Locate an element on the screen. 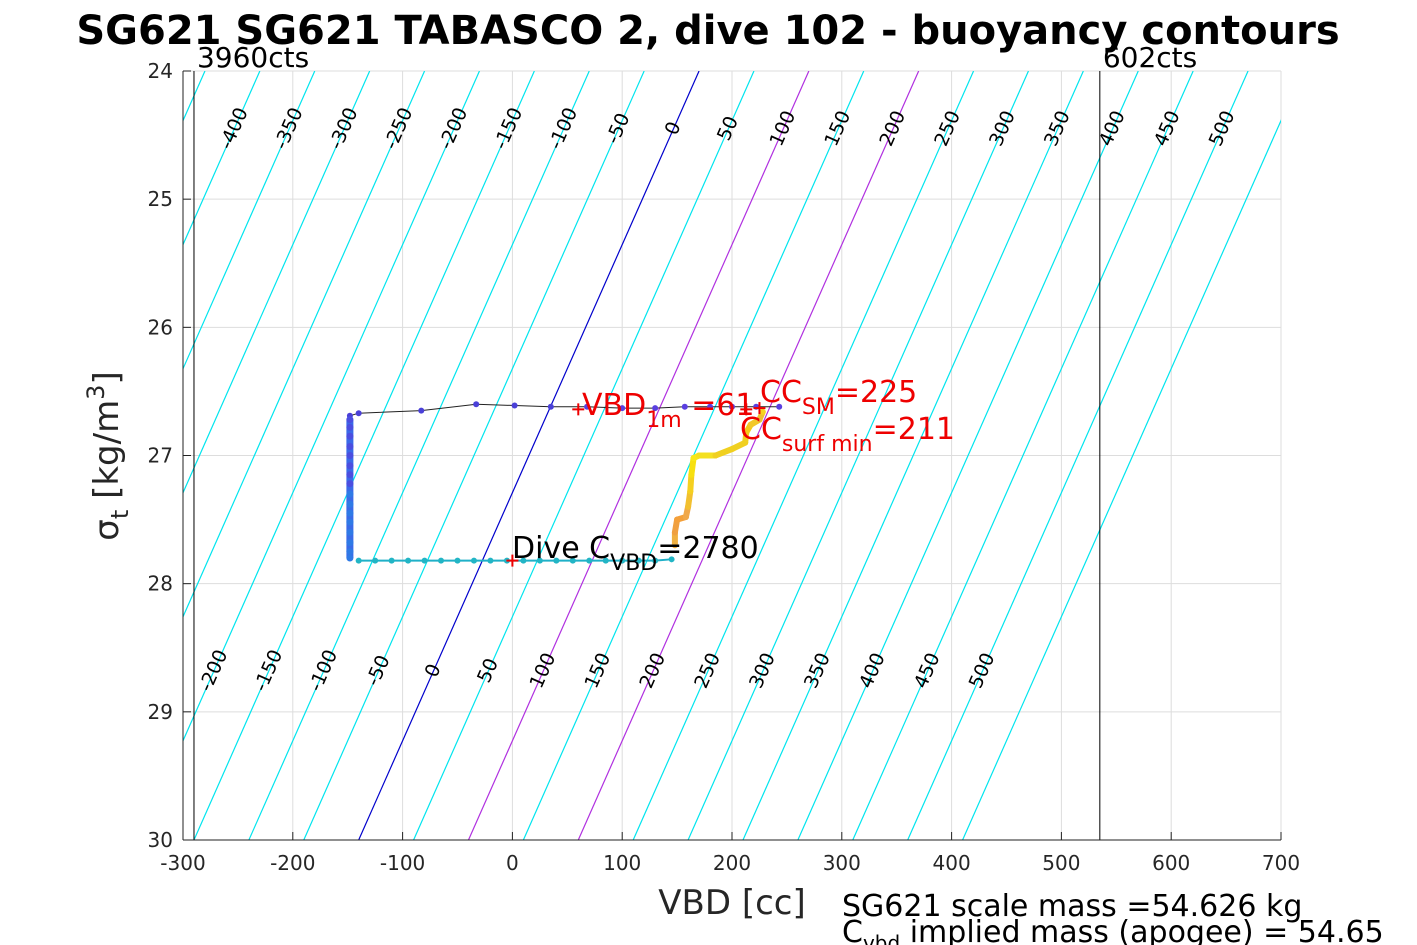  y-axis-label-sub: t is located at coordinates (120, 514).